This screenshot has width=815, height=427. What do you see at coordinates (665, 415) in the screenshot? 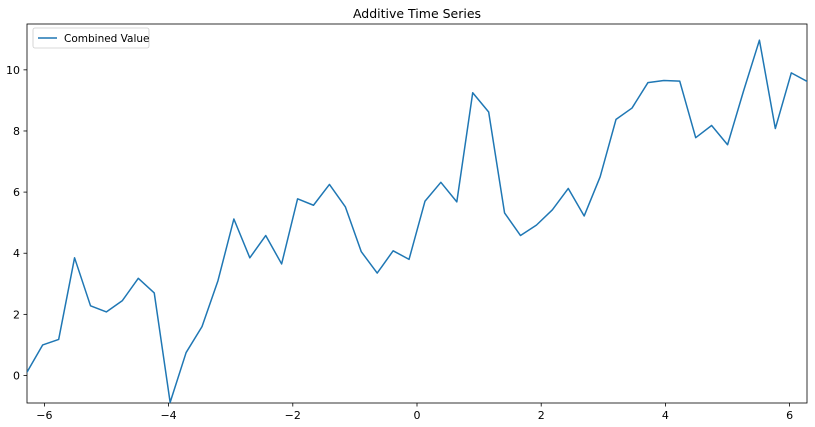
I see `x-tick-label: 4` at bounding box center [665, 415].